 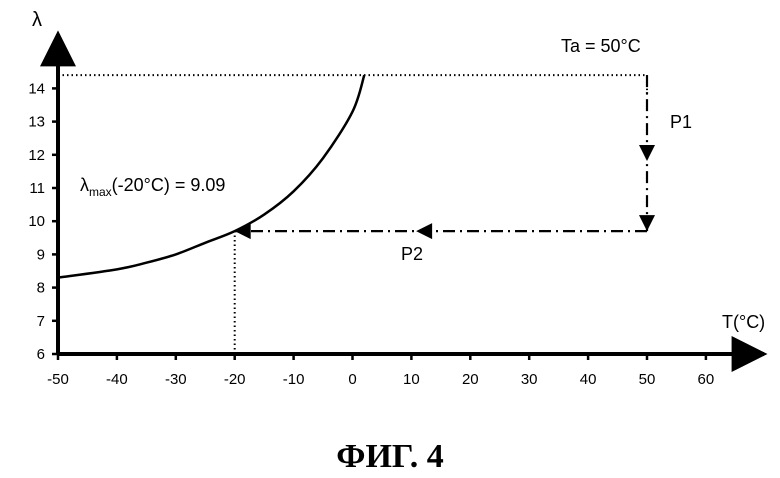 What do you see at coordinates (37, 188) in the screenshot?
I see `y-tick-label: 11` at bounding box center [37, 188].